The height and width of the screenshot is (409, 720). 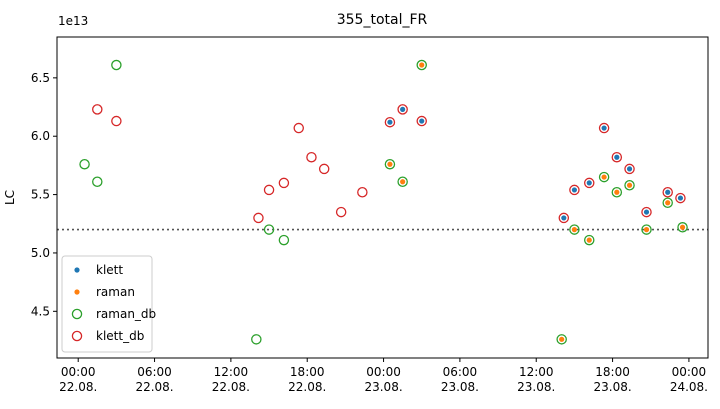 What do you see at coordinates (40, 253) in the screenshot?
I see `y-tick-label: 5.0` at bounding box center [40, 253].